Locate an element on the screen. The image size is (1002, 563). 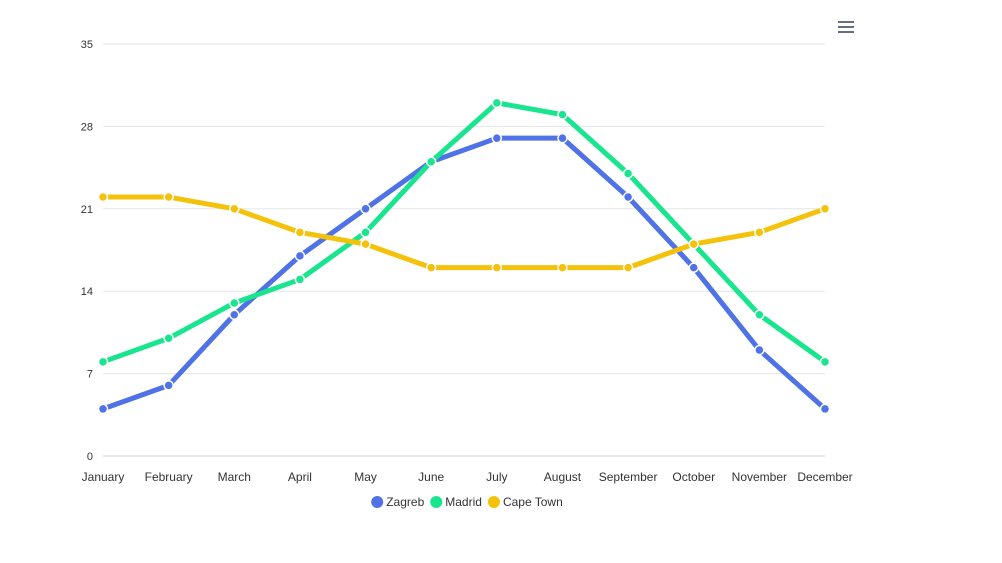
legend-item-zagreb: Zagreb is located at coordinates (398, 502).